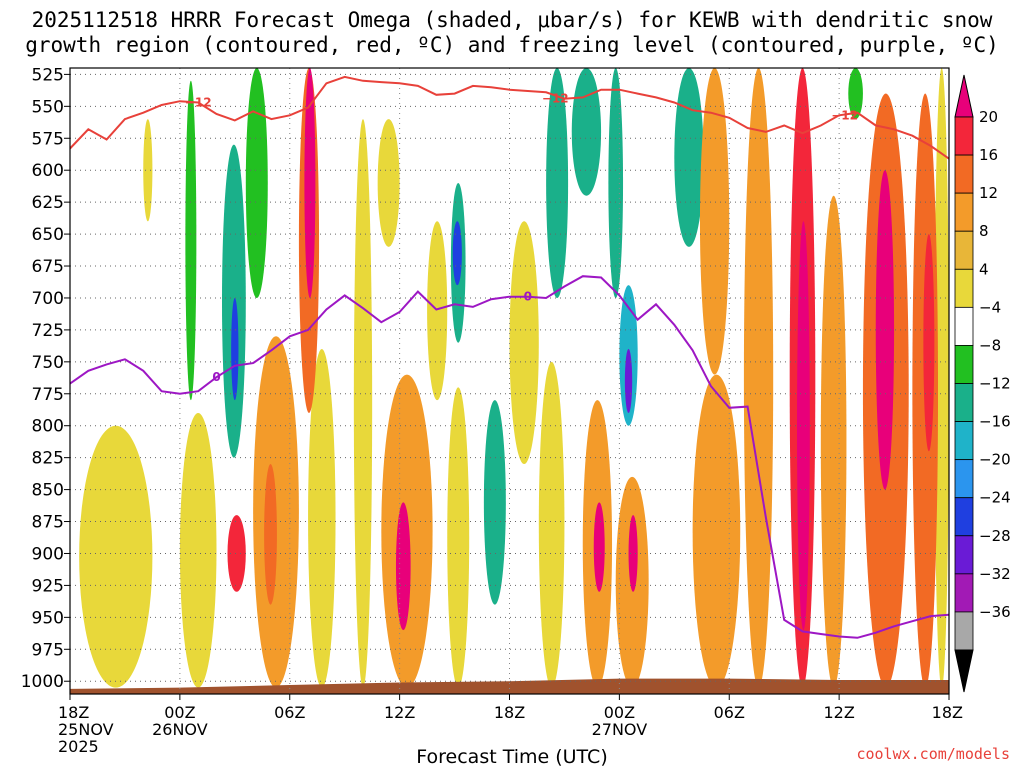  Describe the element at coordinates (48, 650) in the screenshot. I see `y-tick-label: 975` at that location.